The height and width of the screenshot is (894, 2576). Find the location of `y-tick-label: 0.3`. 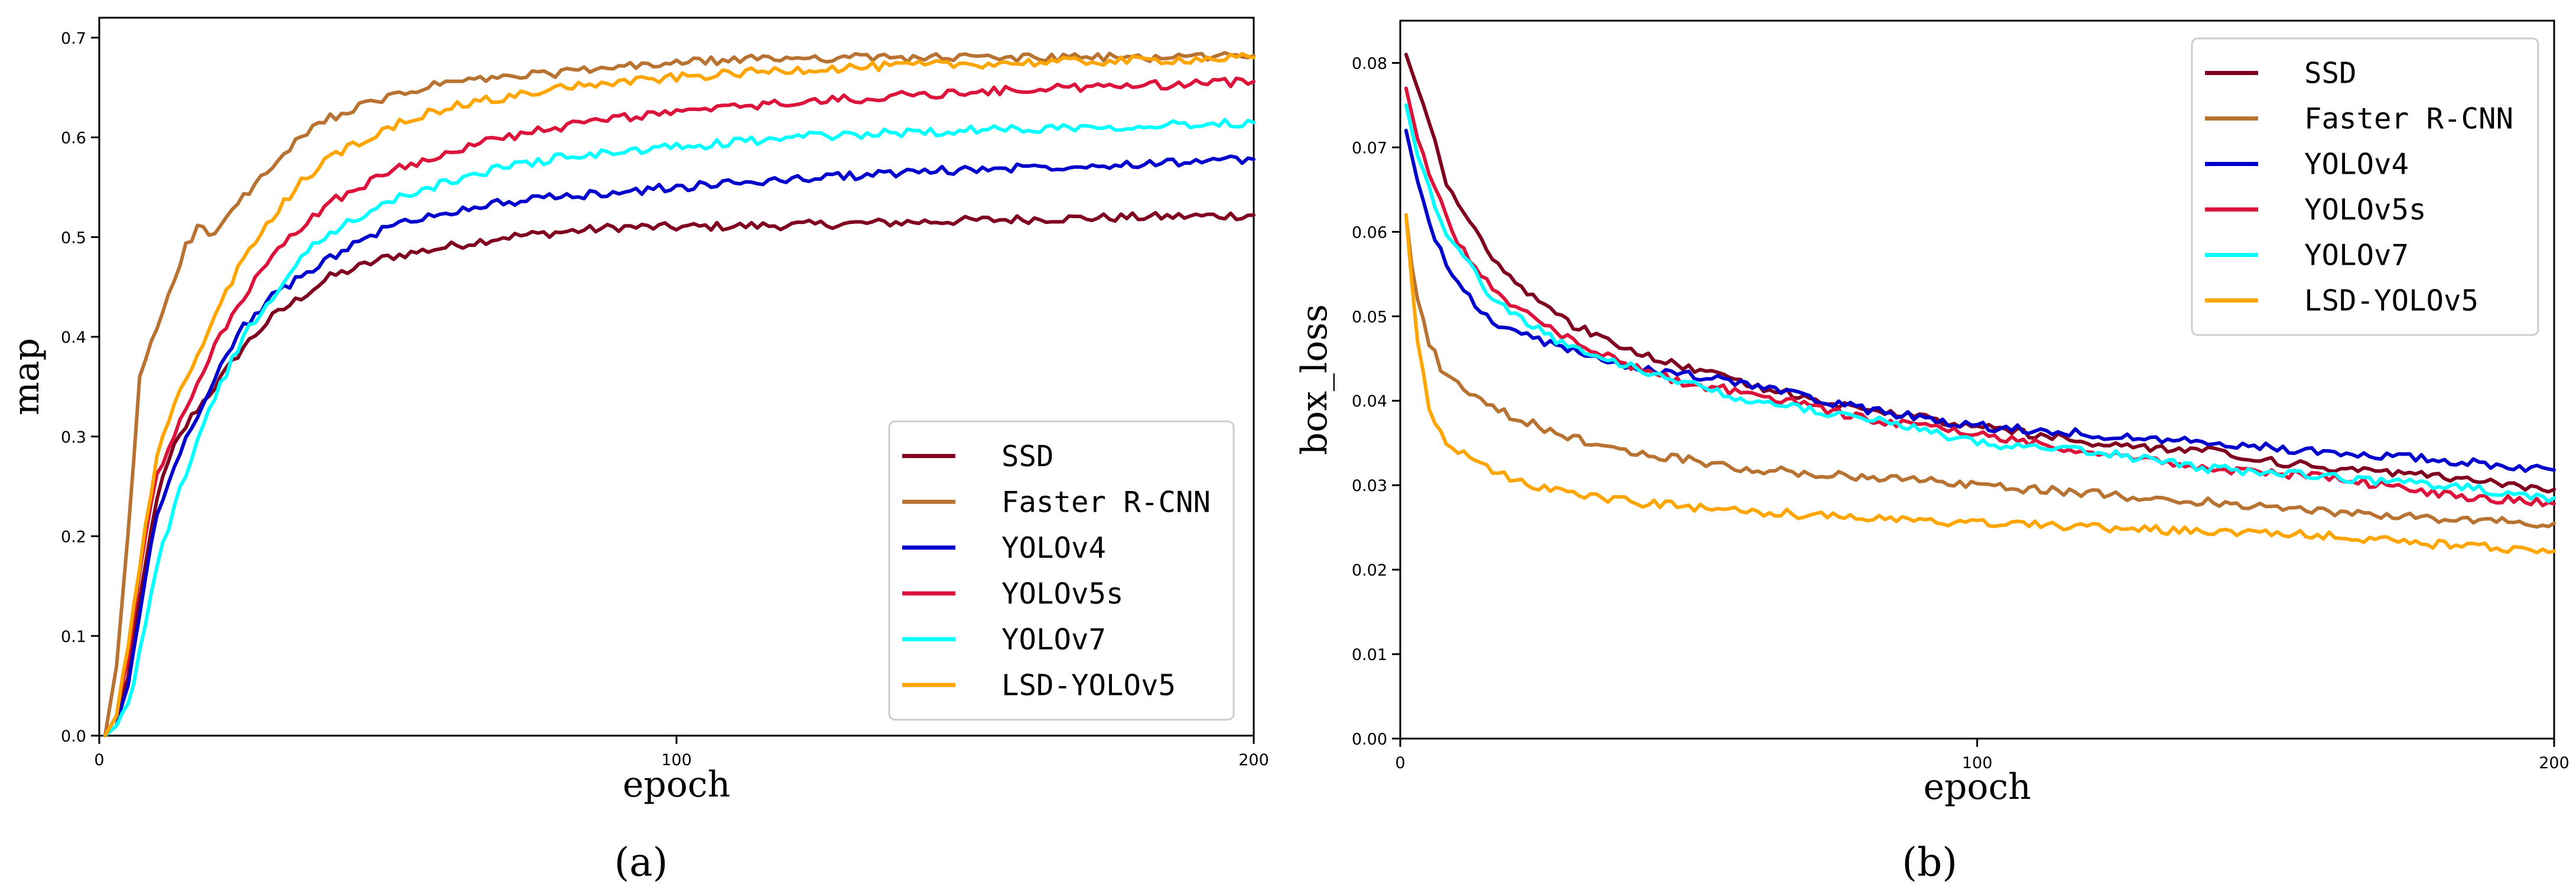

y-tick-label: 0.3 is located at coordinates (74, 437).